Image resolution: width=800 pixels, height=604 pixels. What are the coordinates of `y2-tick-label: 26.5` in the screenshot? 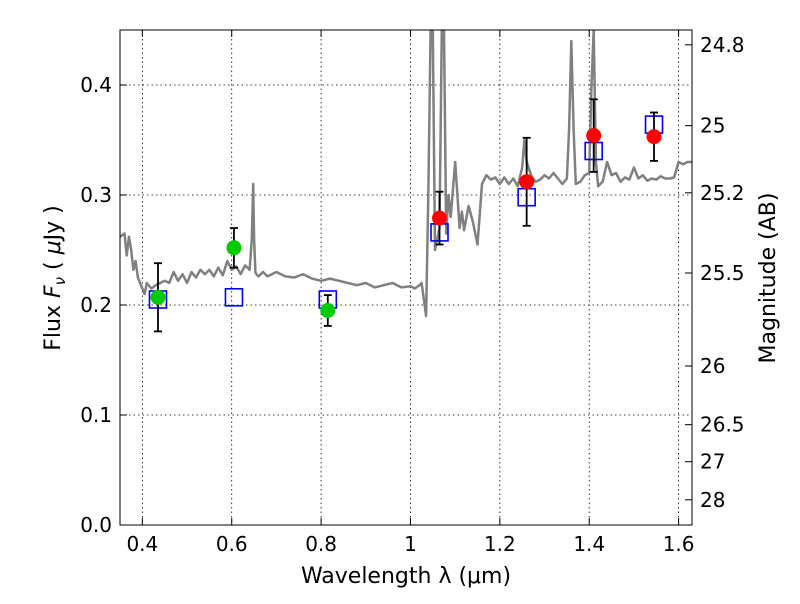 It's located at (722, 425).